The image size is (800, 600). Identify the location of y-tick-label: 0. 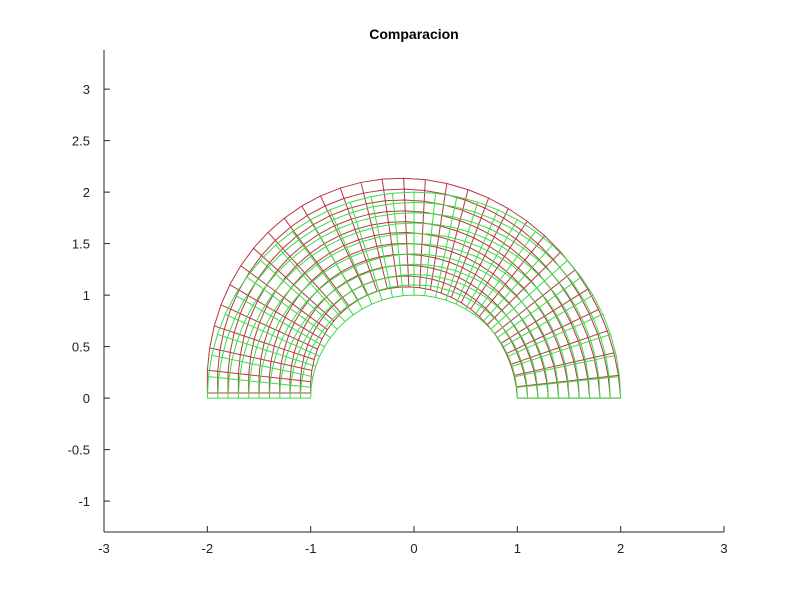
(86, 398).